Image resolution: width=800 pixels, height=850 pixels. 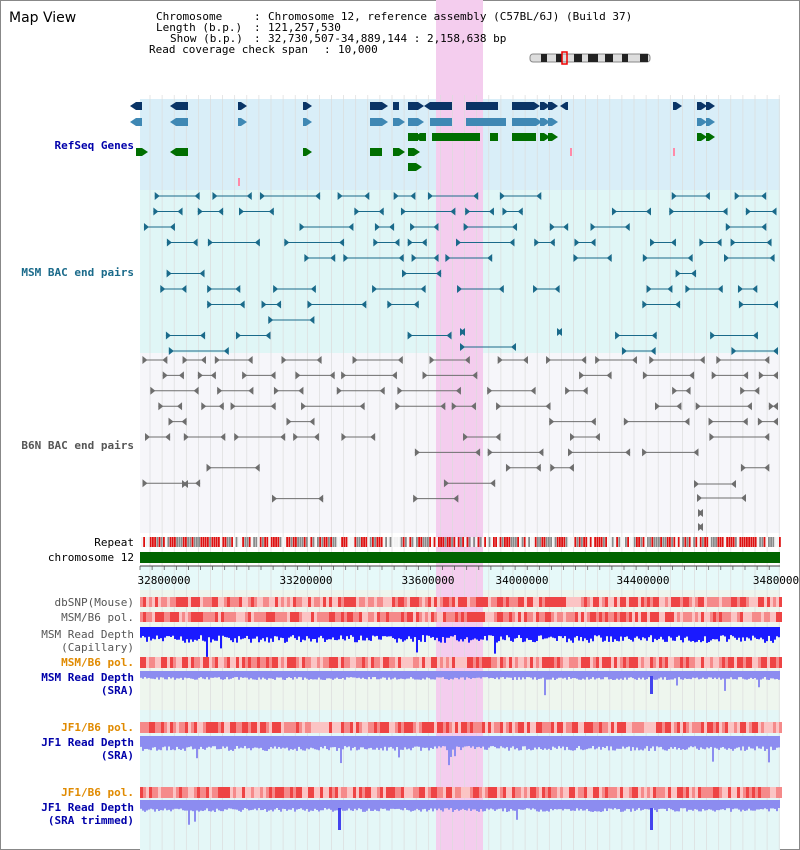 I want to click on track-label-jf1-b6-pol: JF1/B6 pol., so click(x=97, y=727).